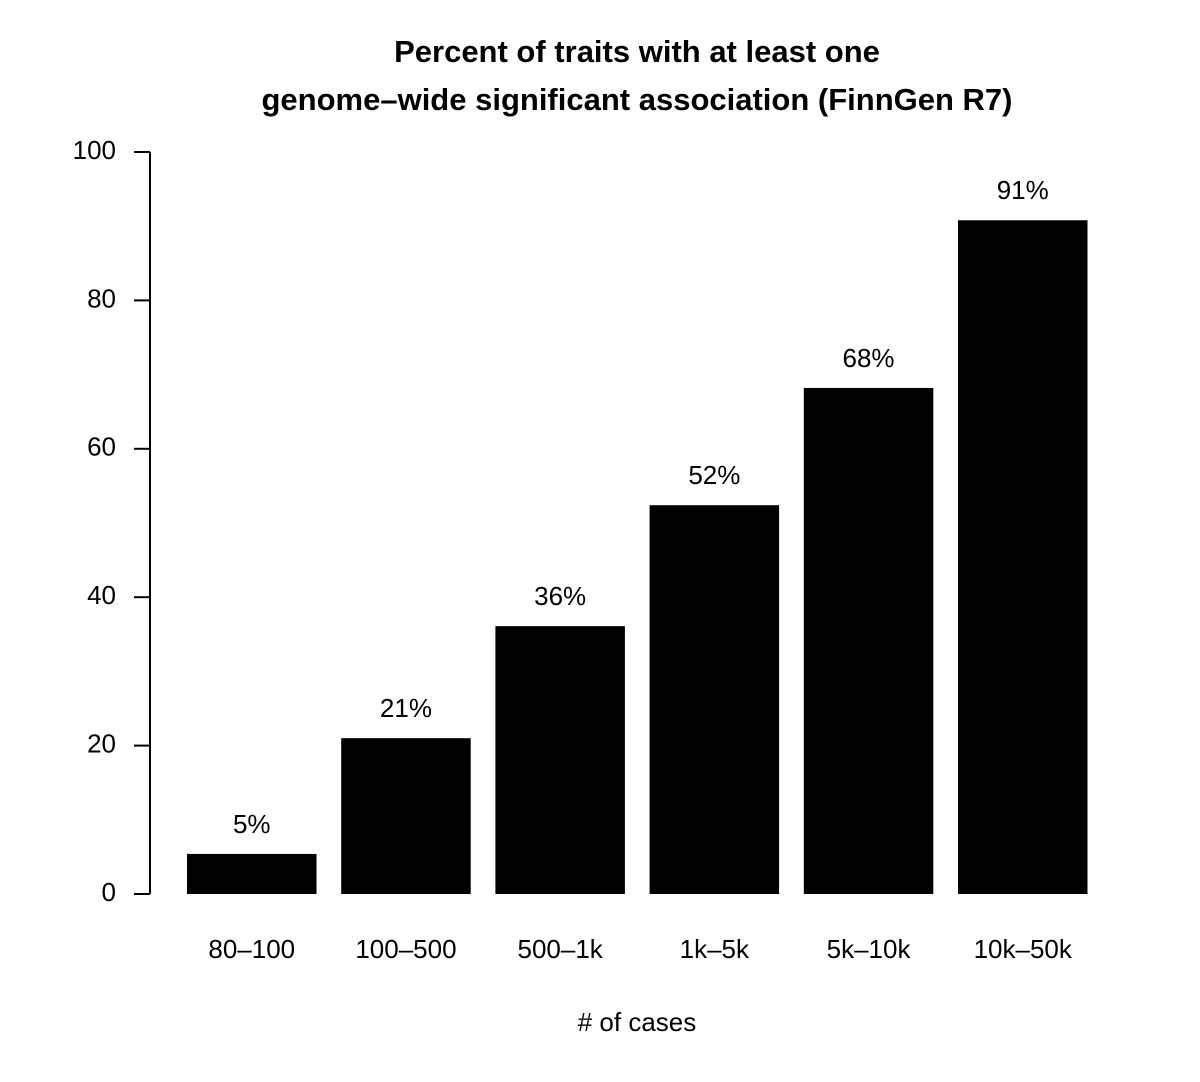 This screenshot has width=1200, height=1082. What do you see at coordinates (101, 743) in the screenshot?
I see `y-tick-label: 20` at bounding box center [101, 743].